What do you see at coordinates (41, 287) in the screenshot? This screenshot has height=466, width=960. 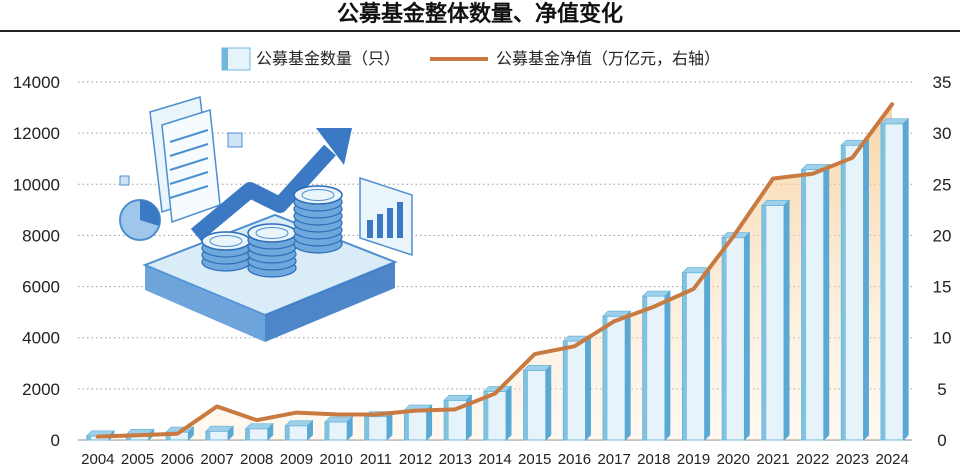 I see `y-left-tick-label: 6000` at bounding box center [41, 287].